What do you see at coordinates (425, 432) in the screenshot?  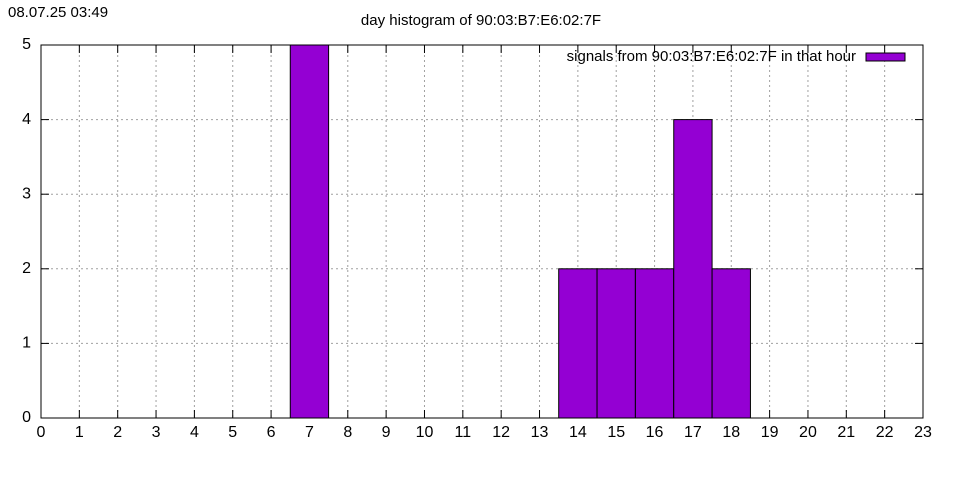 I see `x-tick-label: 10` at bounding box center [425, 432].